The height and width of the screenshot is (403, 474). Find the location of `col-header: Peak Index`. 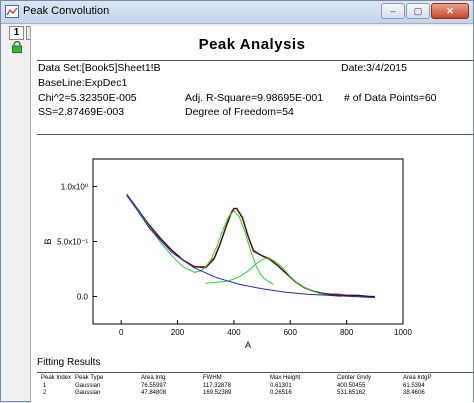

col-header: Peak Index is located at coordinates (56, 378).